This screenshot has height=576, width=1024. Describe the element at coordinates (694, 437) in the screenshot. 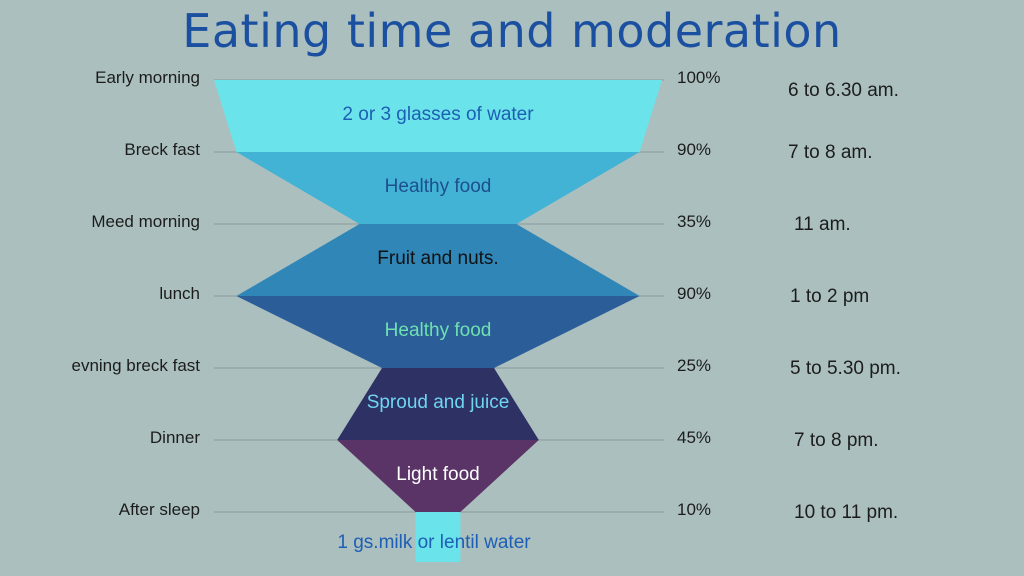

I see `stage-percent: 45%` at that location.